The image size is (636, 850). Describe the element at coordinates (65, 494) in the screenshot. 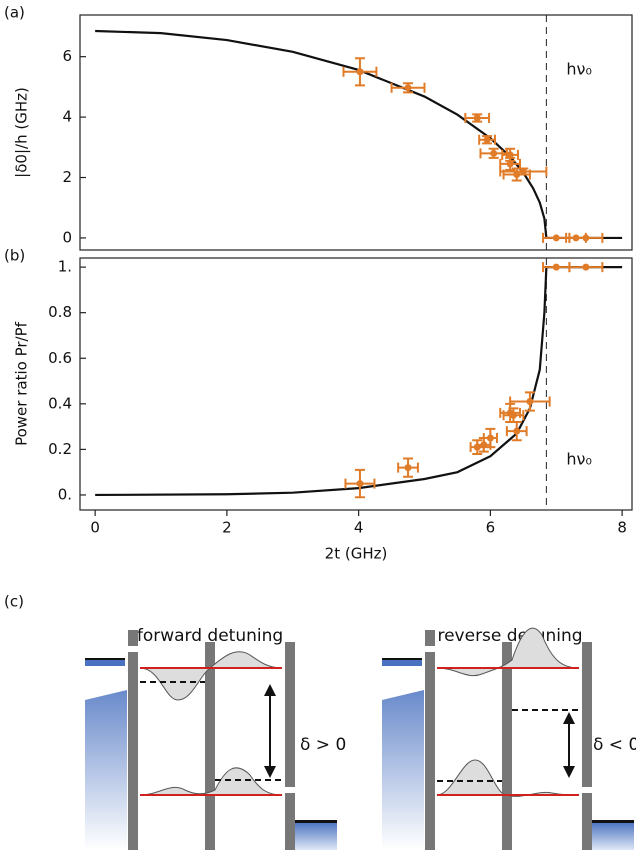

I see `y-tick-label: 0.` at that location.